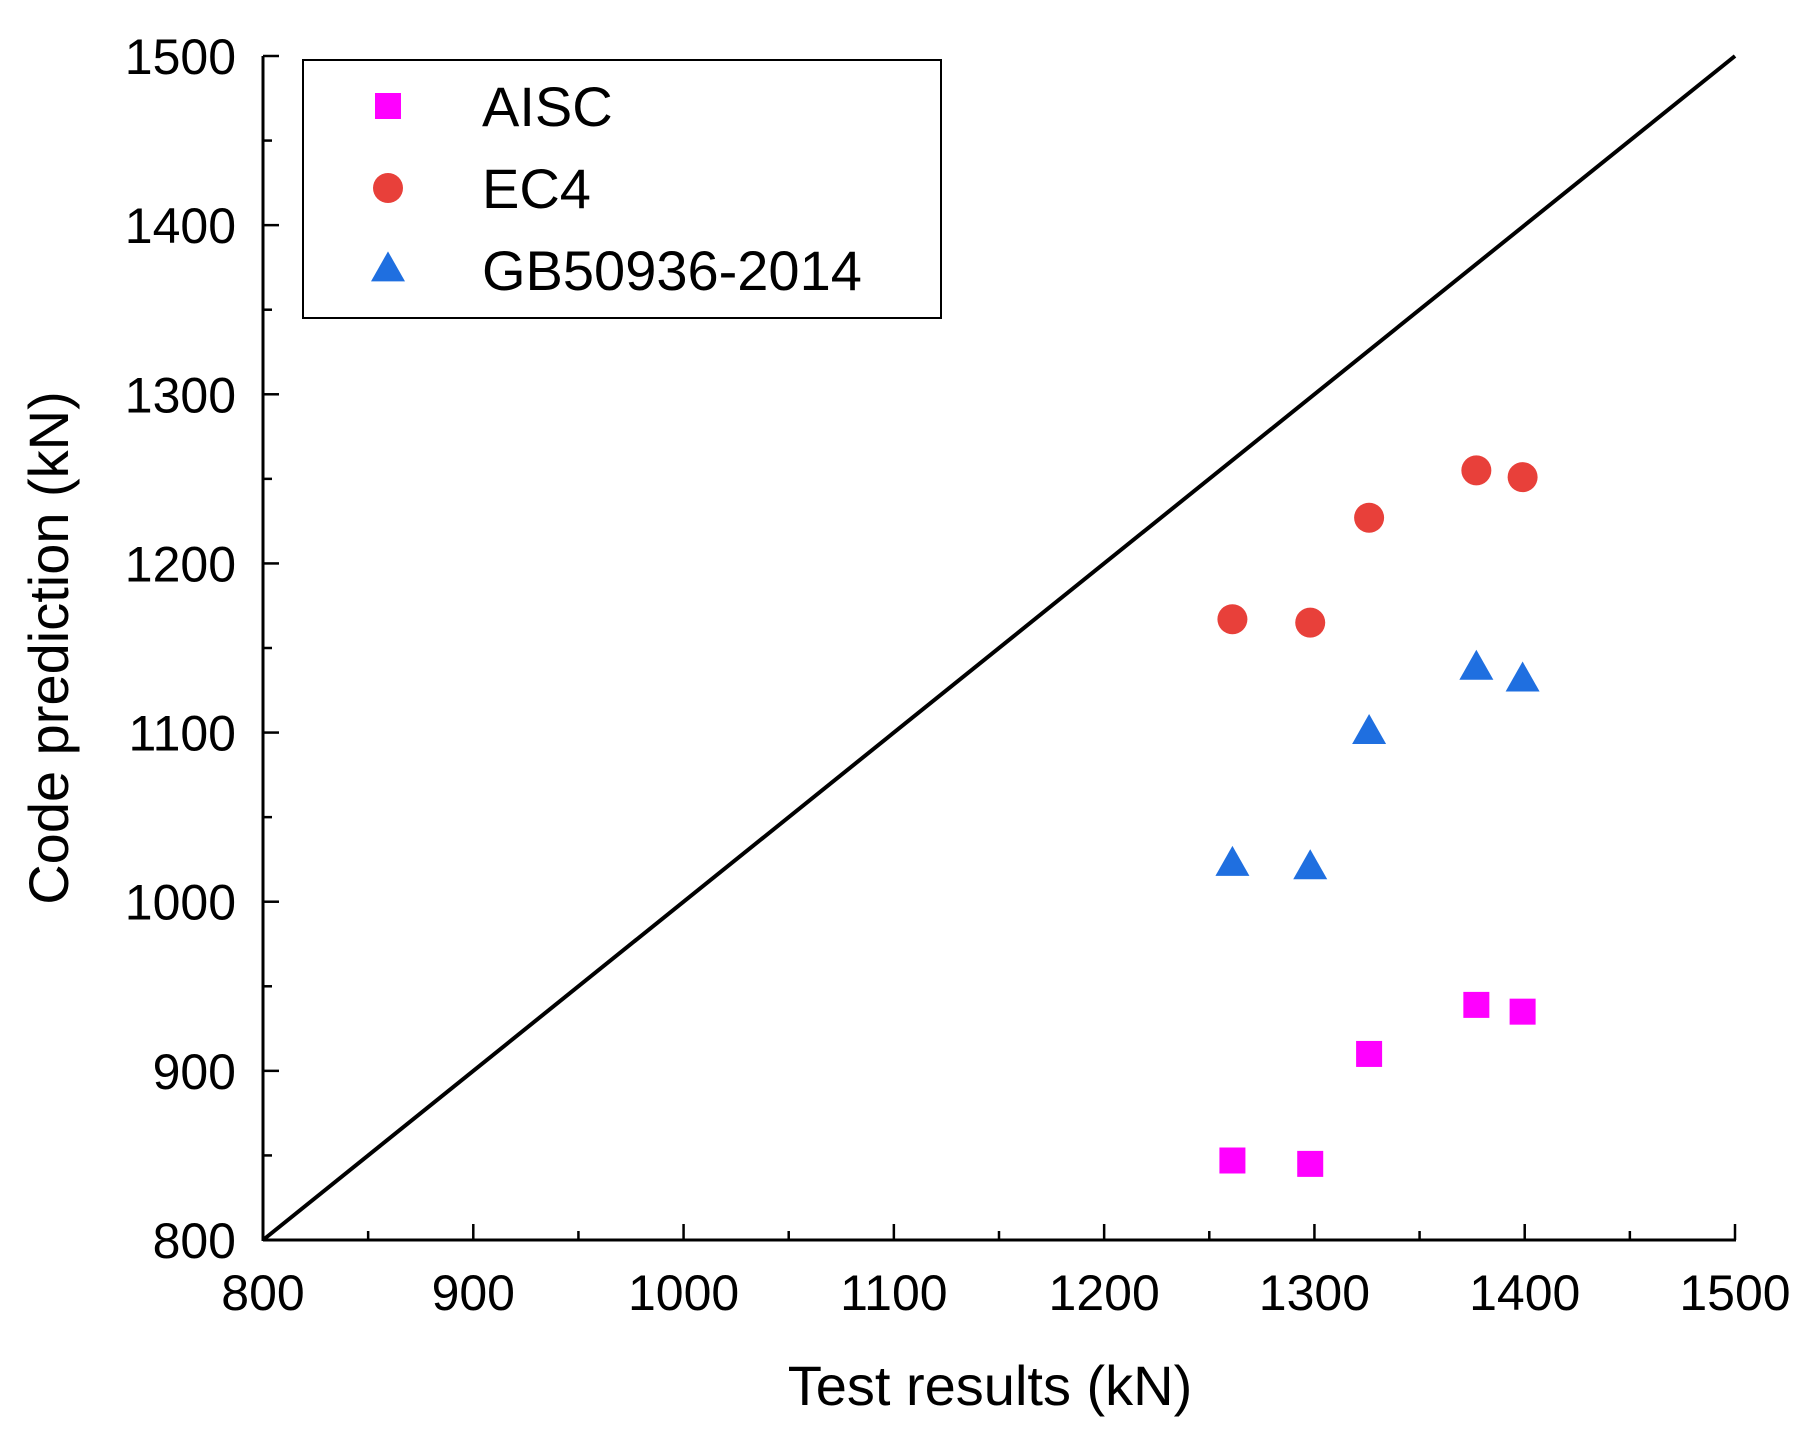  Describe the element at coordinates (388, 266) in the screenshot. I see `legend-marker-gb50936-2014` at that location.